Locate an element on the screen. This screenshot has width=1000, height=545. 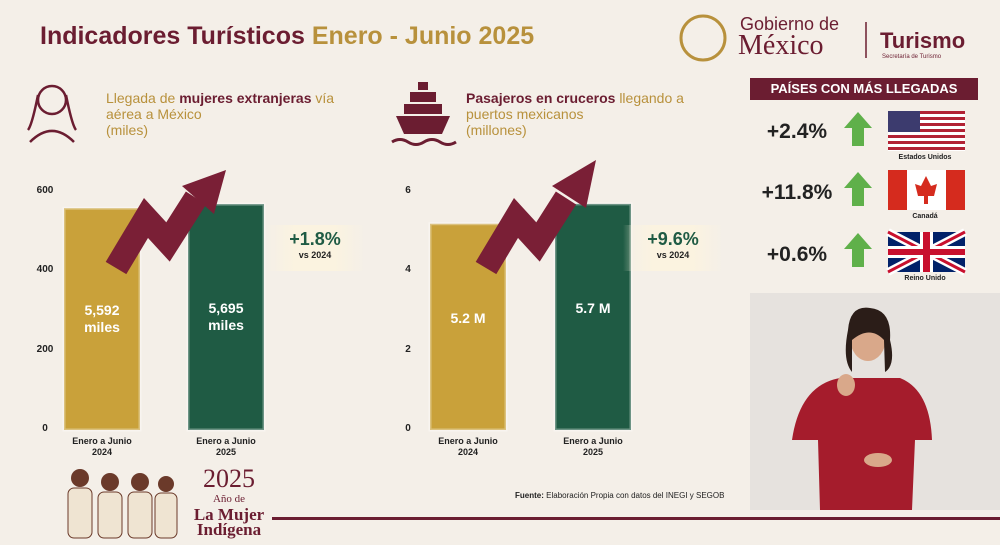
gov-line1: Gobierno de is located at coordinates (790, 24).